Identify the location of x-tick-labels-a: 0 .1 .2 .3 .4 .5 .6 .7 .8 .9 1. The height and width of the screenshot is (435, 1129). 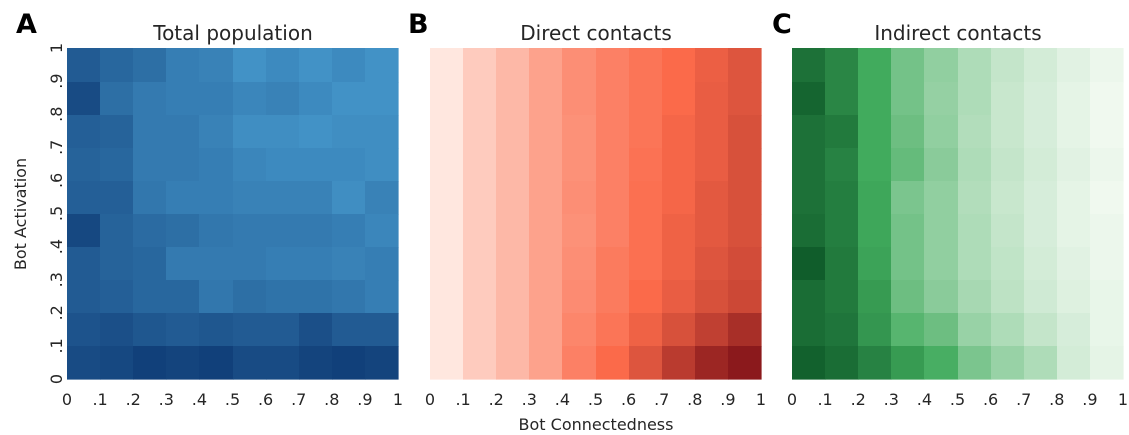
(232, 399).